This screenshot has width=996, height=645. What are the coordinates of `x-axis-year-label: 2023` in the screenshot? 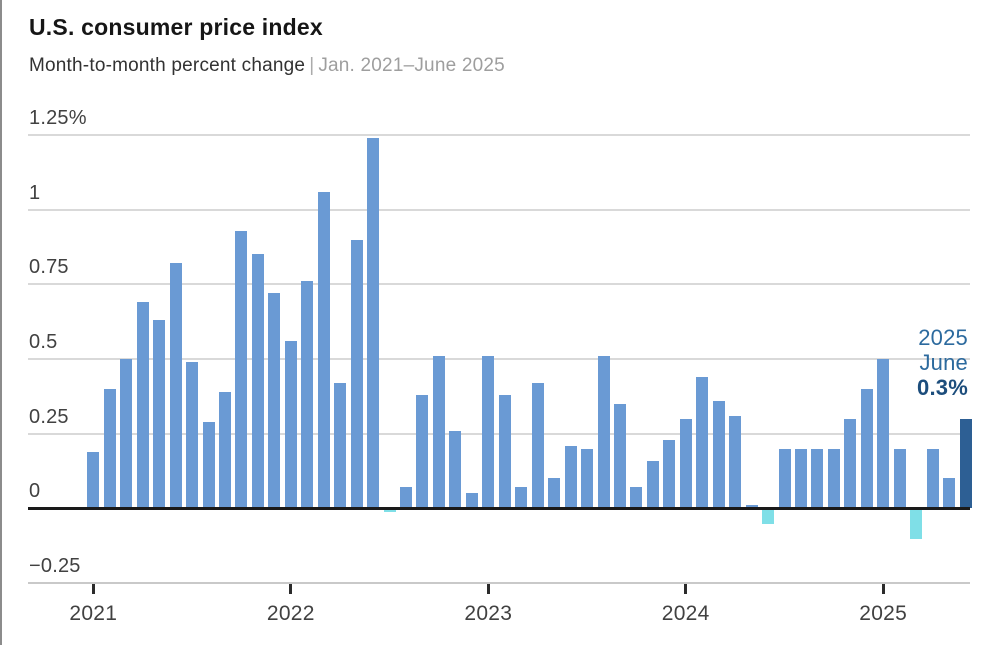 It's located at (488, 613).